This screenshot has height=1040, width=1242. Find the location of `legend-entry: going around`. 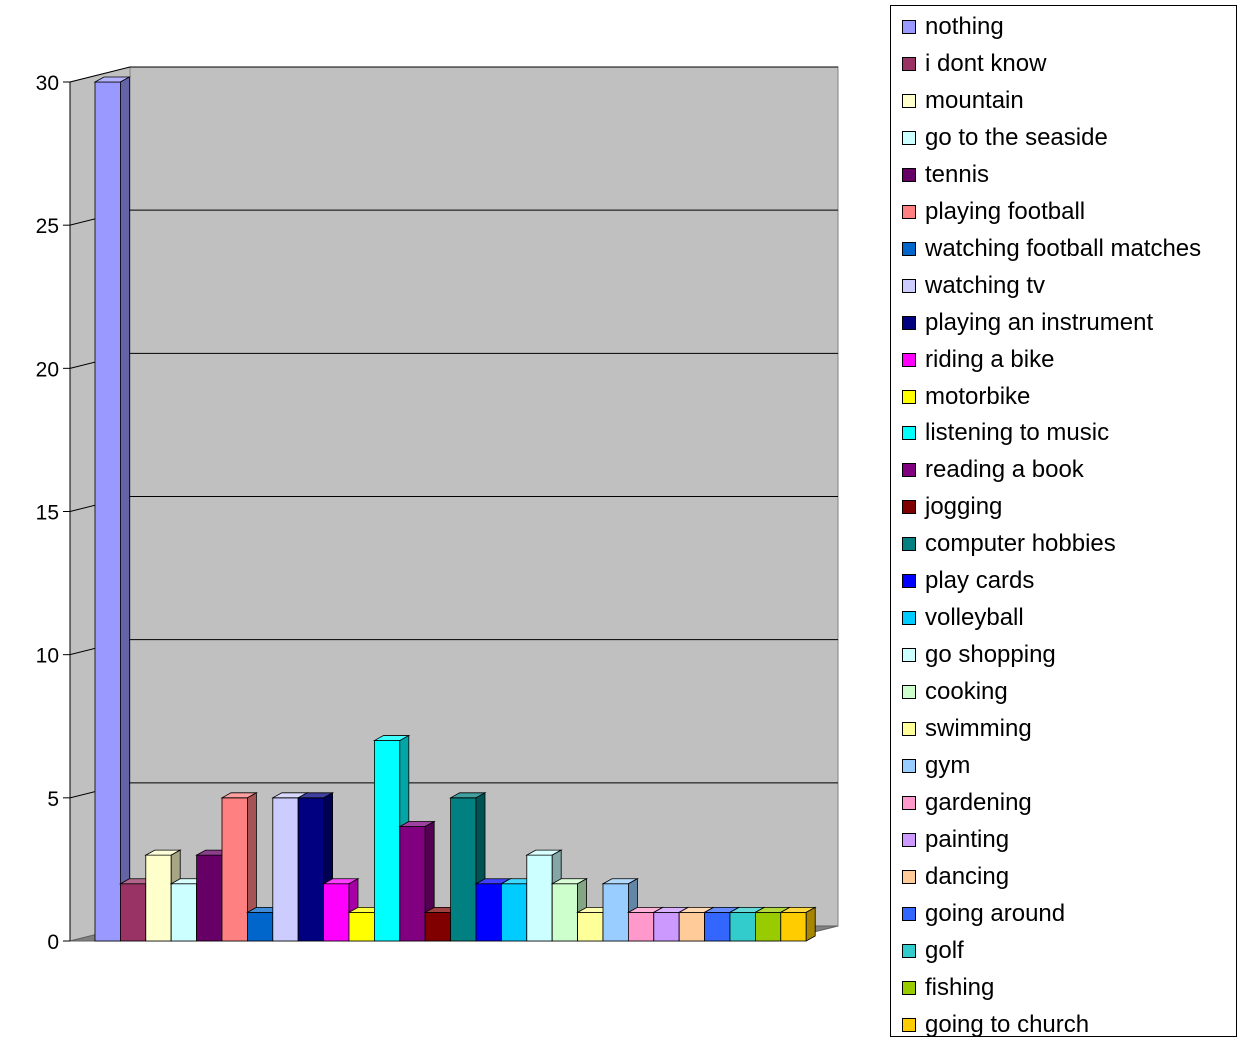

legend-entry: going around is located at coordinates (983, 914).